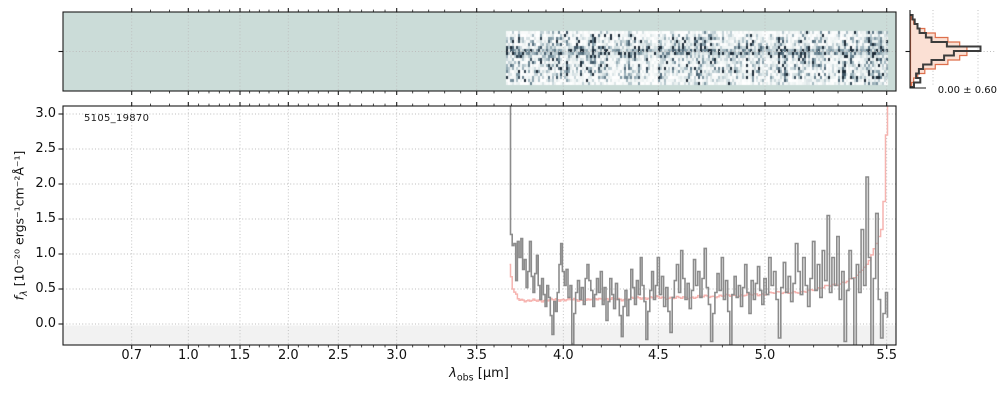 This screenshot has width=1000, height=400. What do you see at coordinates (188, 355) in the screenshot?
I see `x-tick-label: 1.0` at bounding box center [188, 355].